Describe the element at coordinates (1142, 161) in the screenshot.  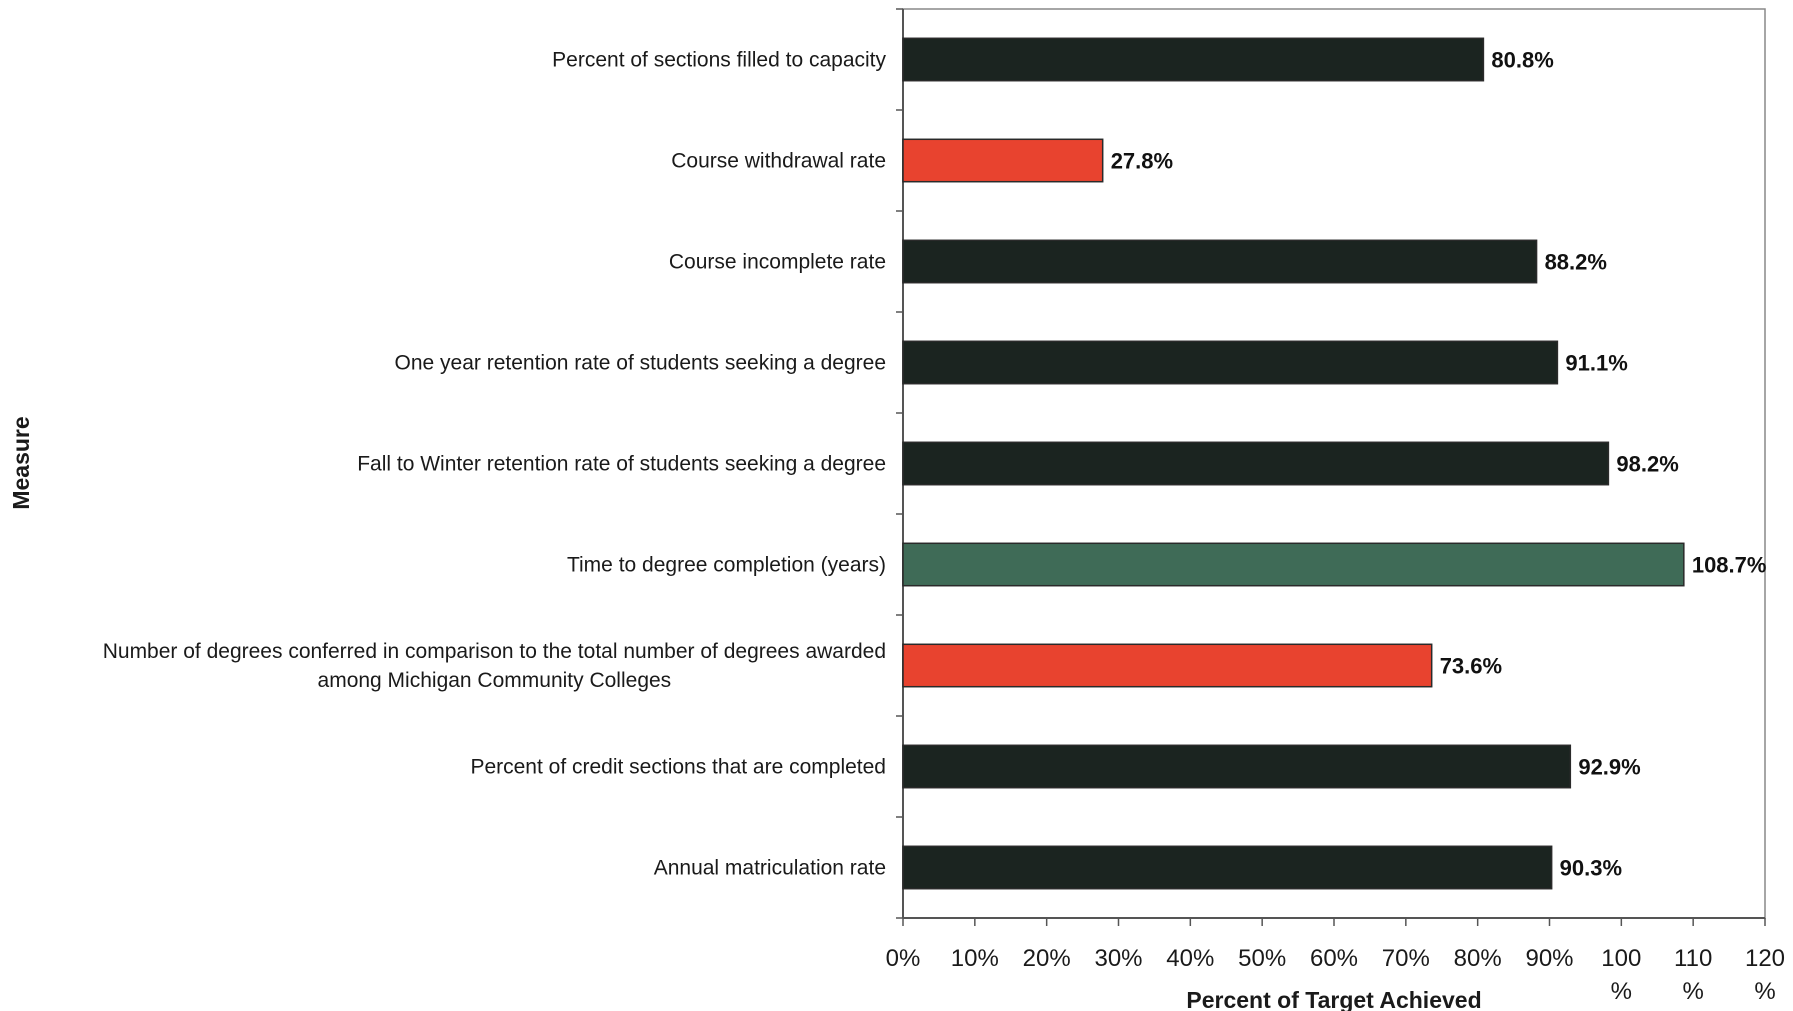
I see `data-label: 27.8%` at that location.